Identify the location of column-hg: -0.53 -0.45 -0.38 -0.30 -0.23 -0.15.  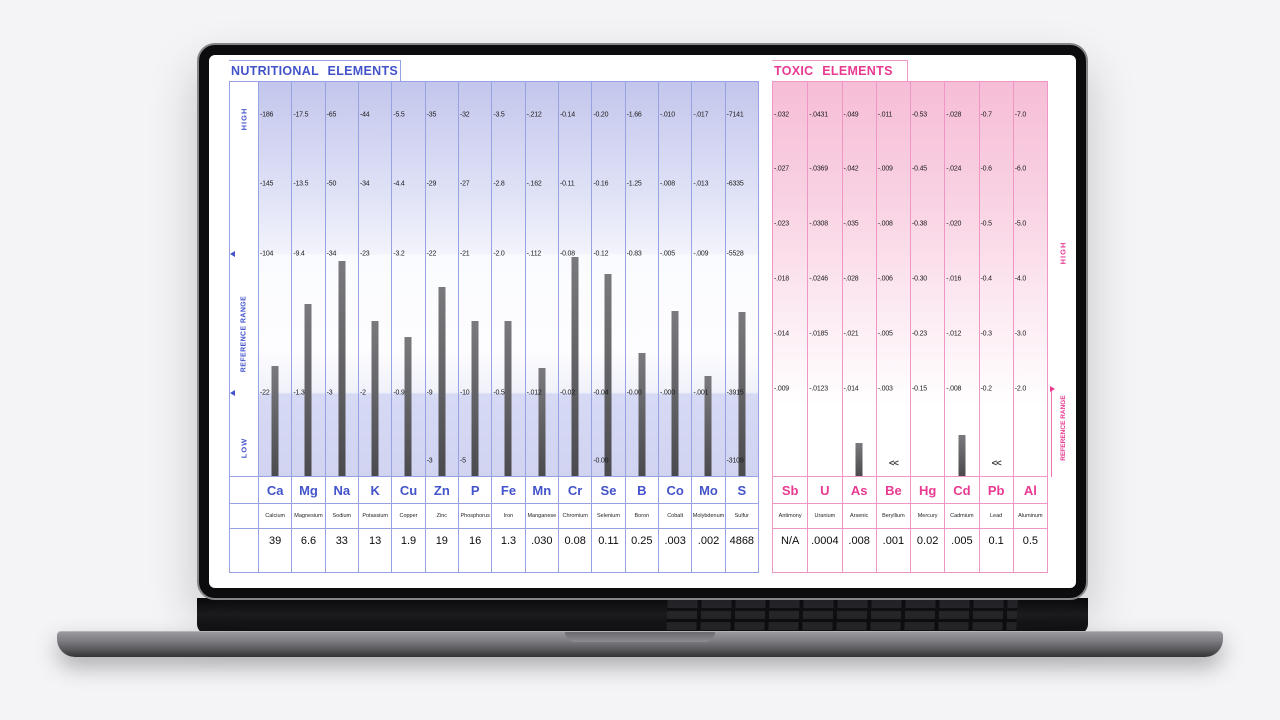
(927, 279).